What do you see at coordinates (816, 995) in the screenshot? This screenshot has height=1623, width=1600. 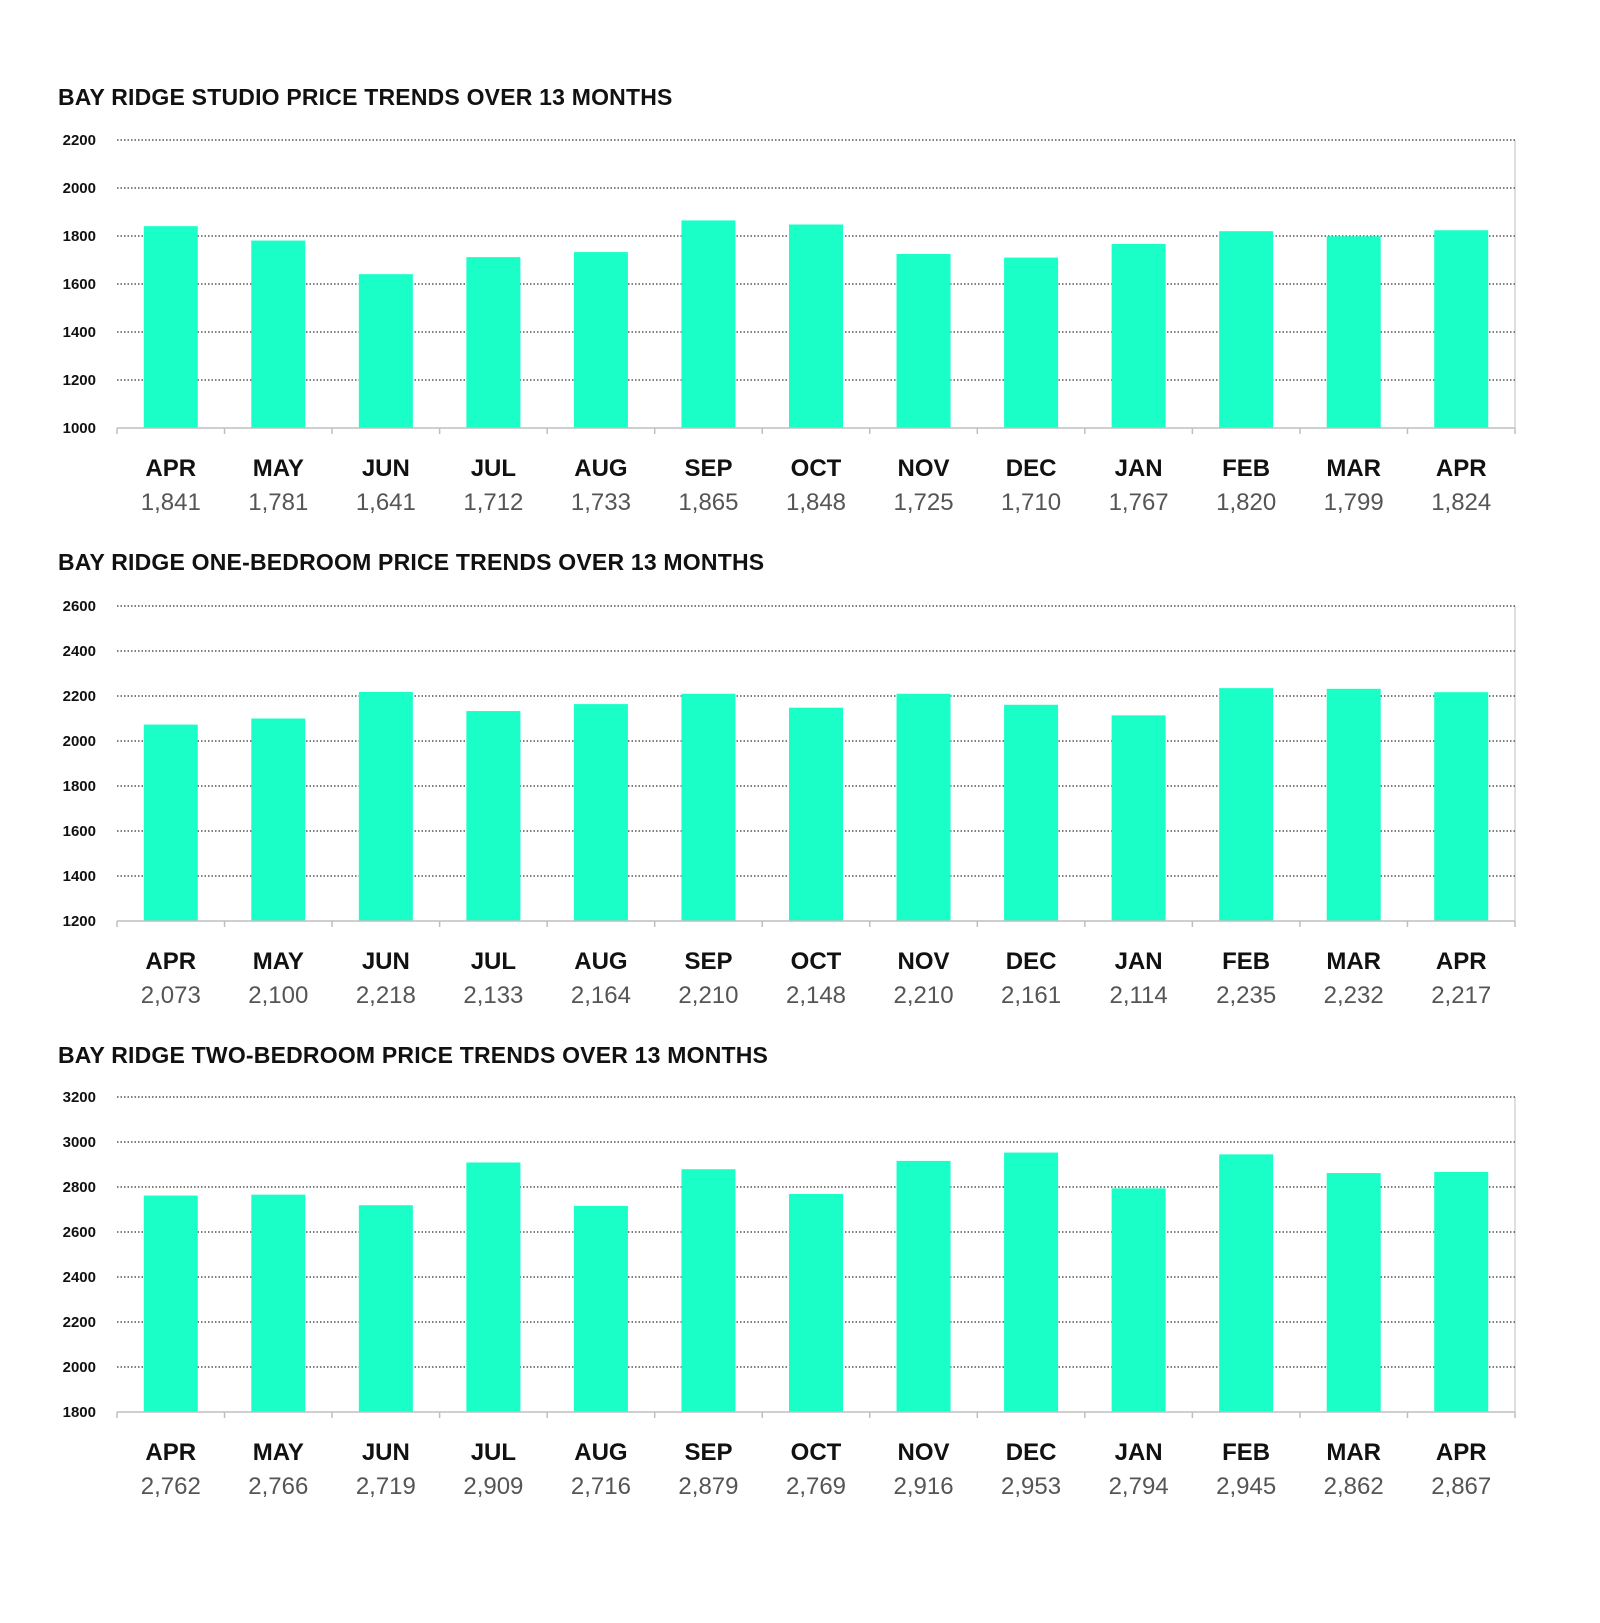 I see `value-label: 2,148` at bounding box center [816, 995].